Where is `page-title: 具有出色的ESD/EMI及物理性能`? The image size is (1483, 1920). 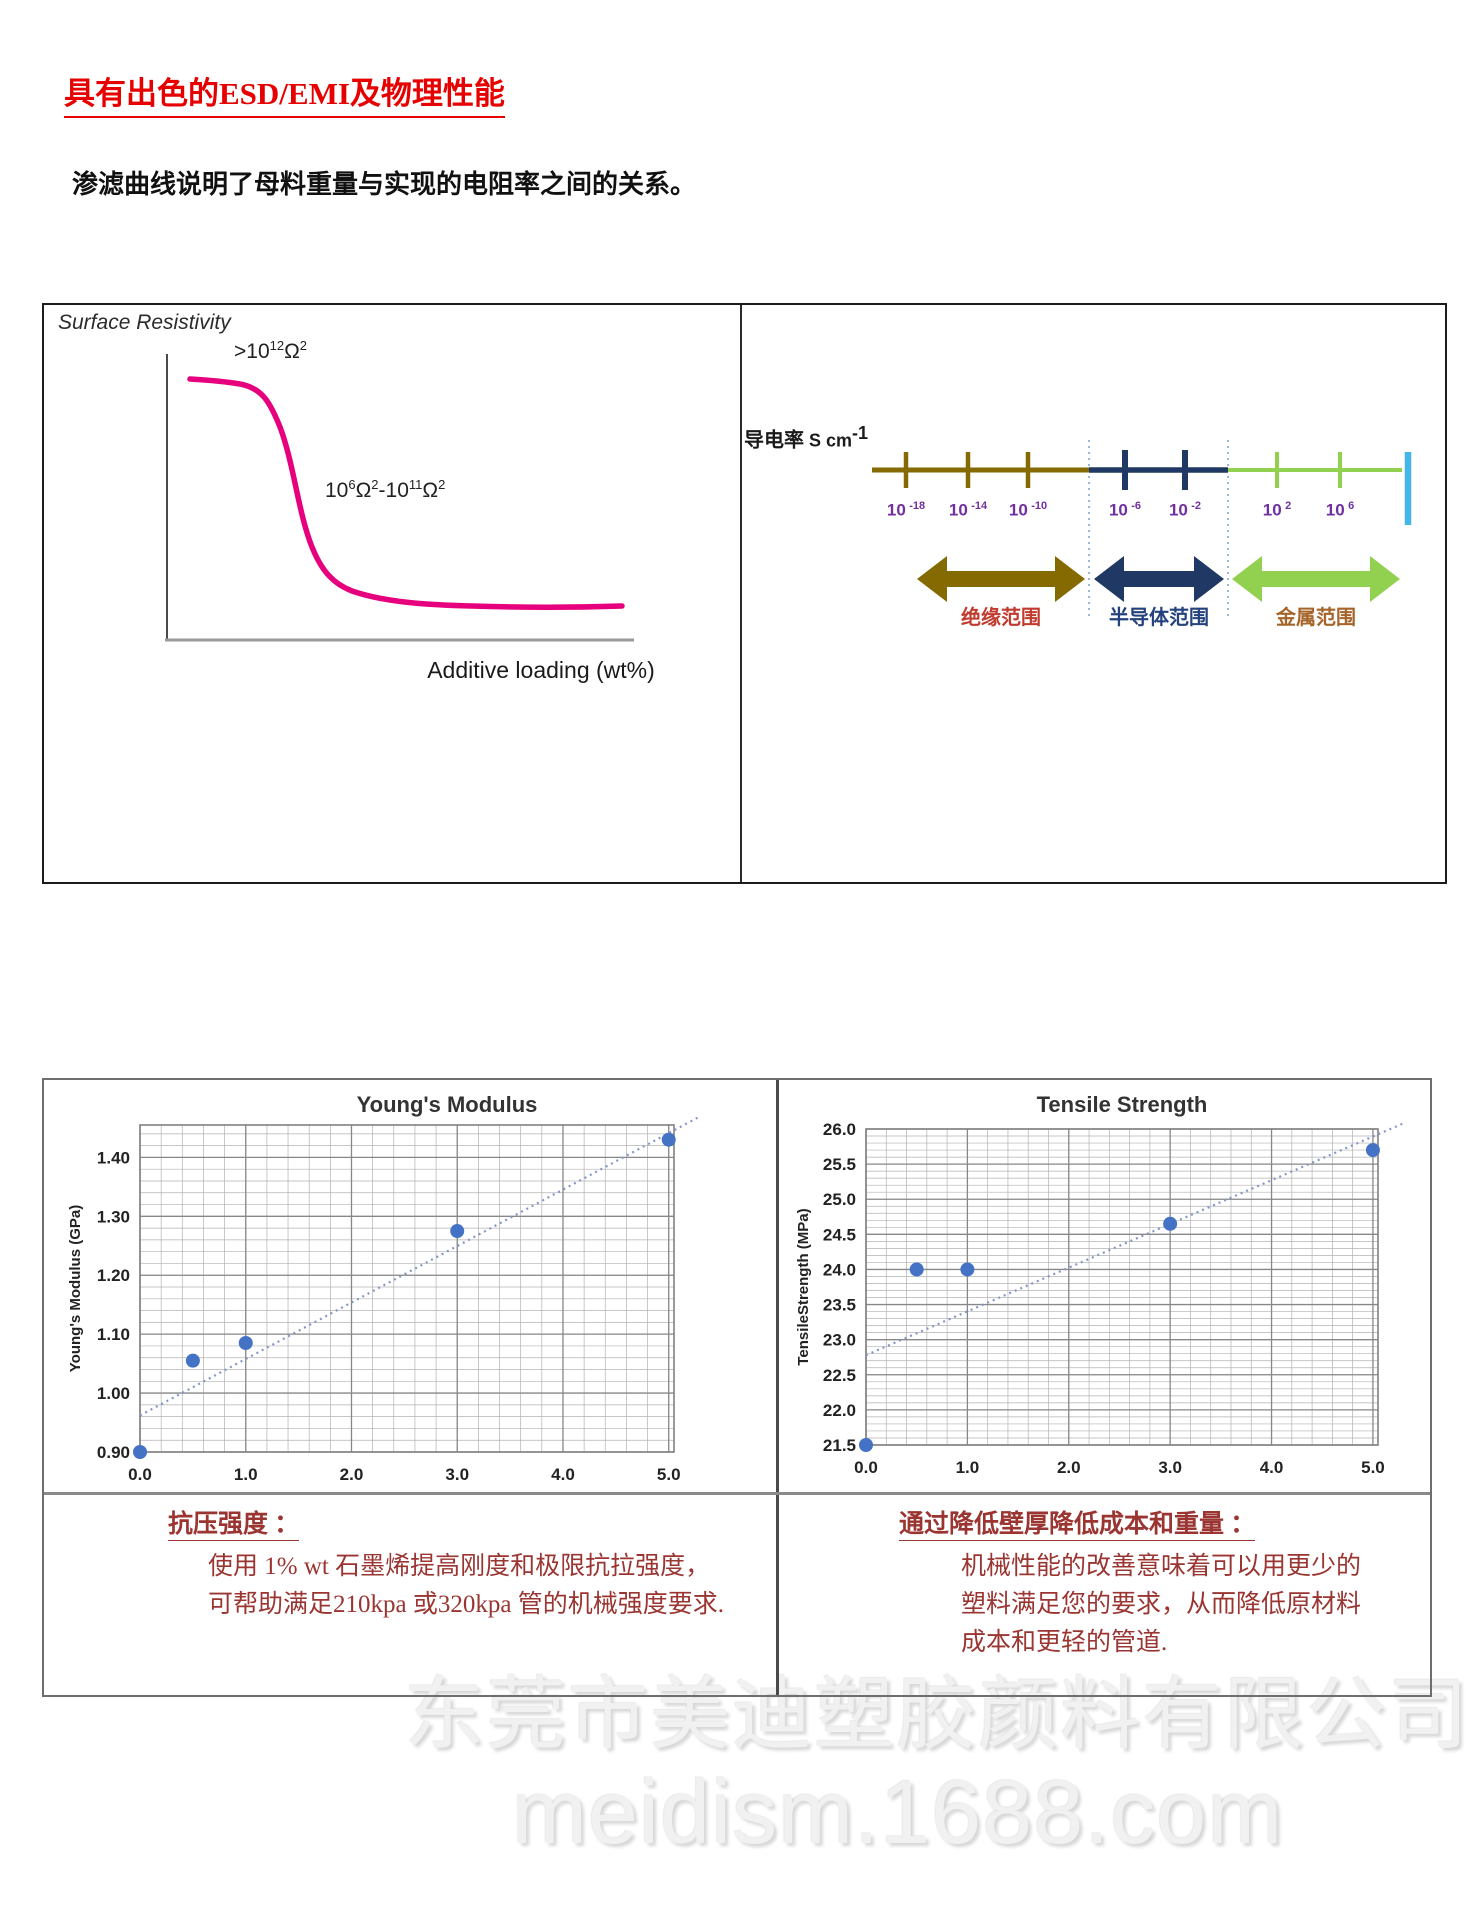
page-title: 具有出色的ESD/EMI及物理性能 is located at coordinates (284, 93).